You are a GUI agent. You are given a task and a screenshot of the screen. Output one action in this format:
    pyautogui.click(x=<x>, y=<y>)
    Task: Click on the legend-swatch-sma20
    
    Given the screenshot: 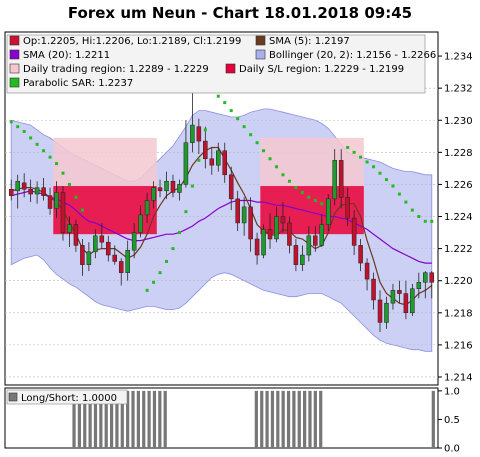 What is the action you would take?
    pyautogui.click(x=14, y=54)
    